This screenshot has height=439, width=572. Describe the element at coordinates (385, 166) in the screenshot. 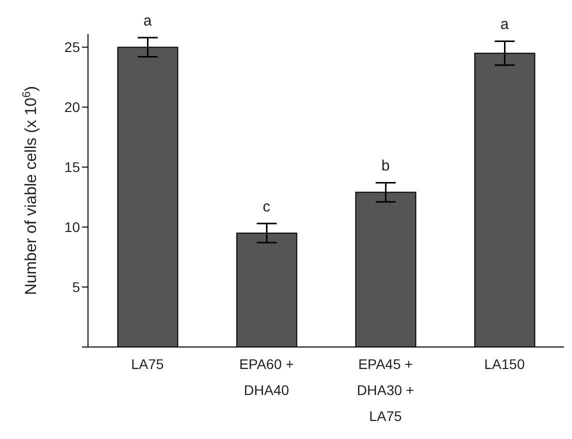

I see `annotation: b` at that location.